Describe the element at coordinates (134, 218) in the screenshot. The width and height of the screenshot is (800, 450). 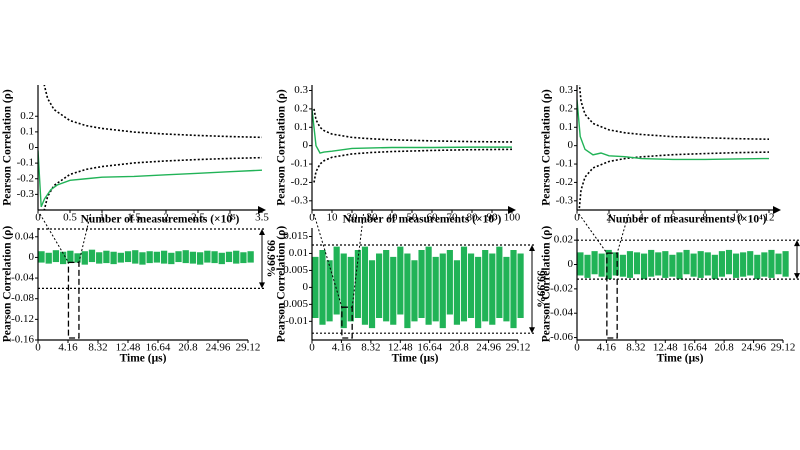
I see `x-tick-label: 1.5` at that location.